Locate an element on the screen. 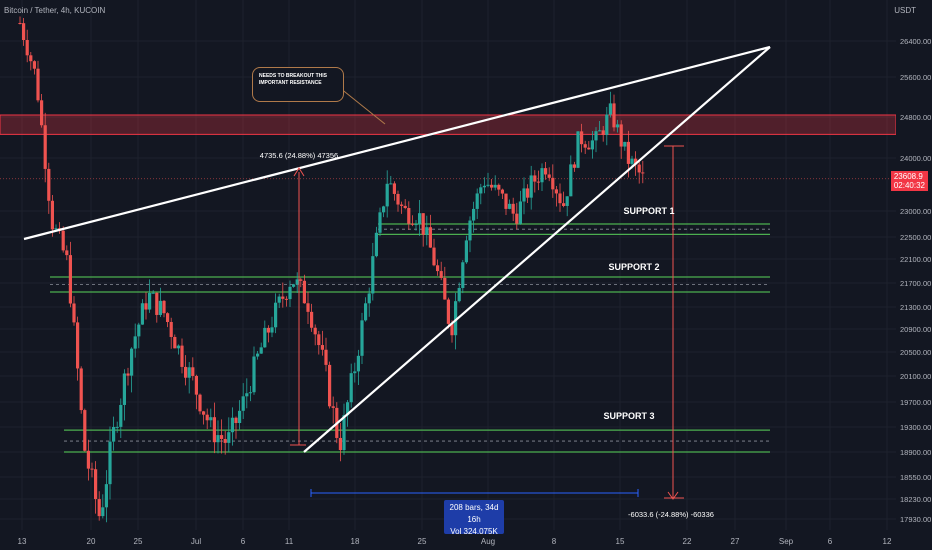 The image size is (932, 550). price-tick-label: 22100.00 is located at coordinates (915, 259).